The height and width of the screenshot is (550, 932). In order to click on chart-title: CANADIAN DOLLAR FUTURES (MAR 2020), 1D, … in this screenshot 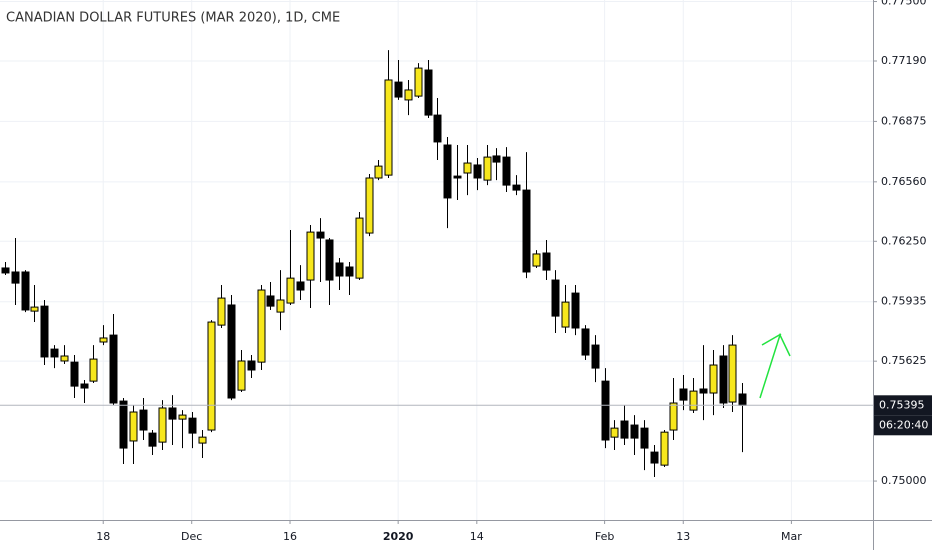, I will do `click(173, 18)`.